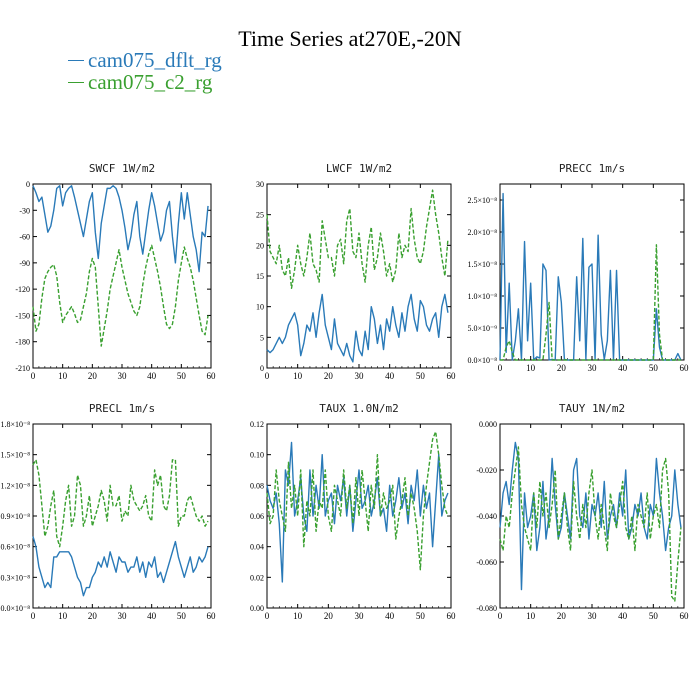 Image resolution: width=700 pixels, height=700 pixels. What do you see at coordinates (15, 455) in the screenshot?
I see `y-tick-label-3-5: 1.5×10⁻⁸` at bounding box center [15, 455].